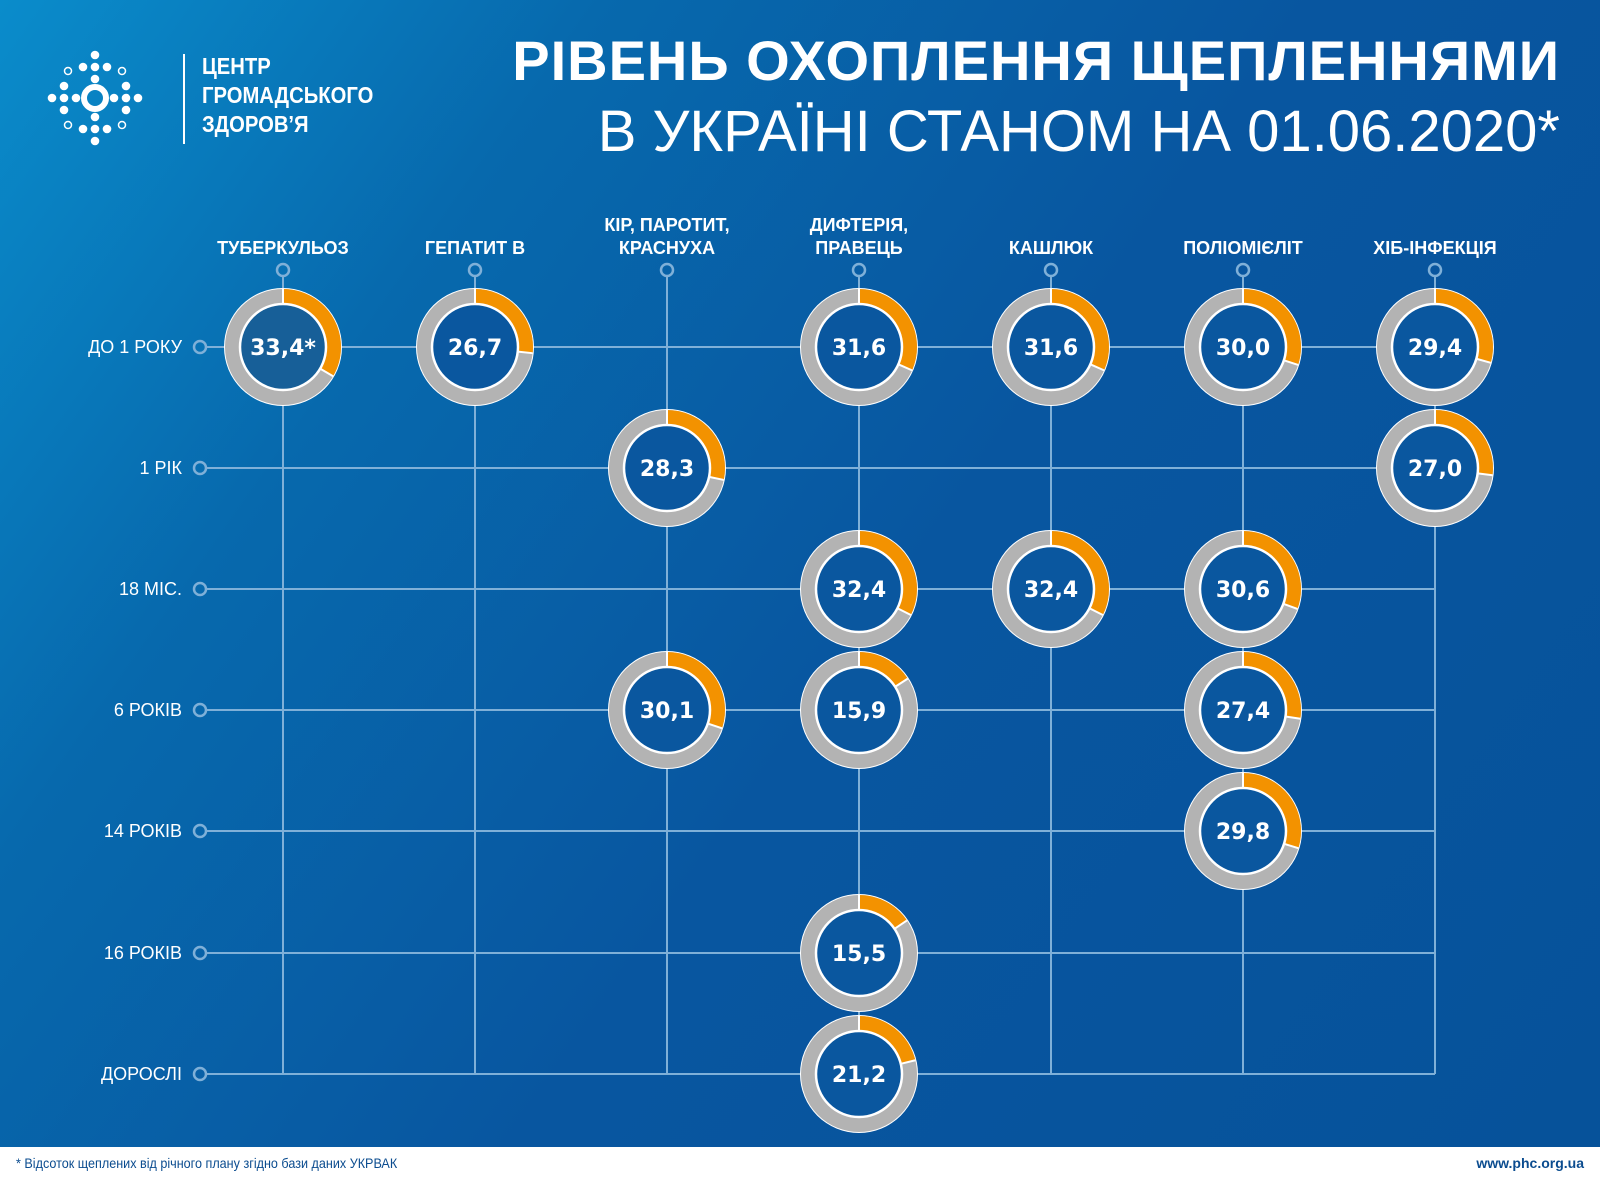 The height and width of the screenshot is (1201, 1600). Describe the element at coordinates (859, 1074) in the screenshot. I see `donut: 21,2` at that location.